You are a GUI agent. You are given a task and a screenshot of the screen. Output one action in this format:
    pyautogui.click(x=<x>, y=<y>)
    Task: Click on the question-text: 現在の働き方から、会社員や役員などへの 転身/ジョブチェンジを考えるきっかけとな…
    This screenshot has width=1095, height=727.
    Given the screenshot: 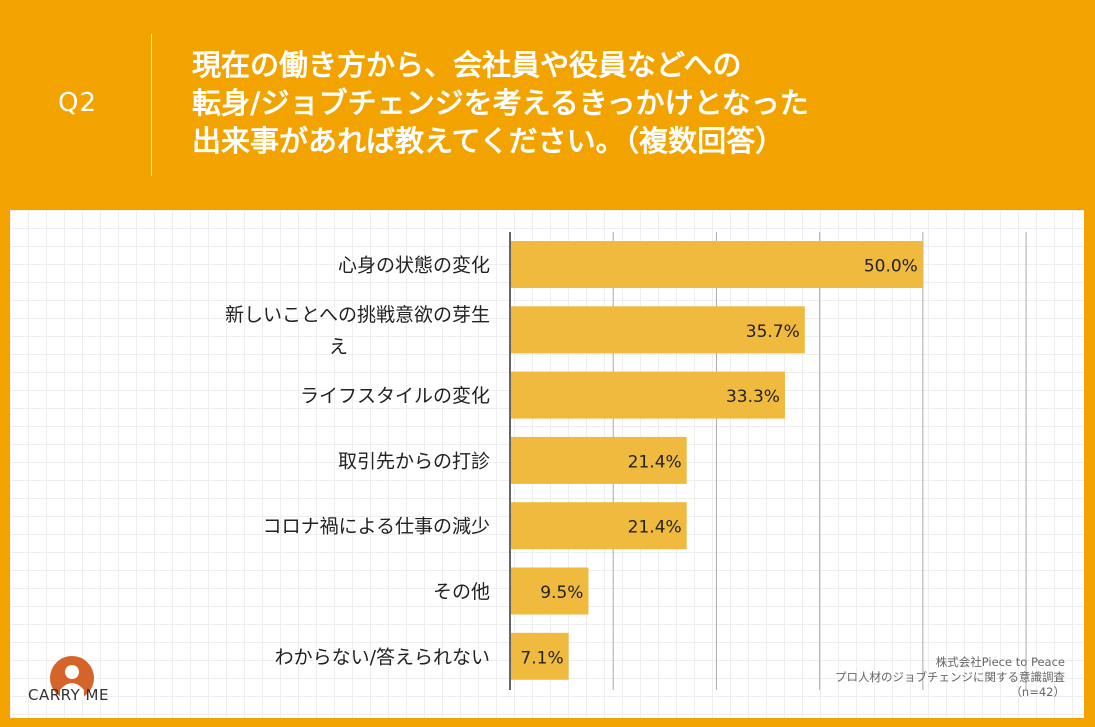 What is the action you would take?
    pyautogui.click(x=632, y=103)
    